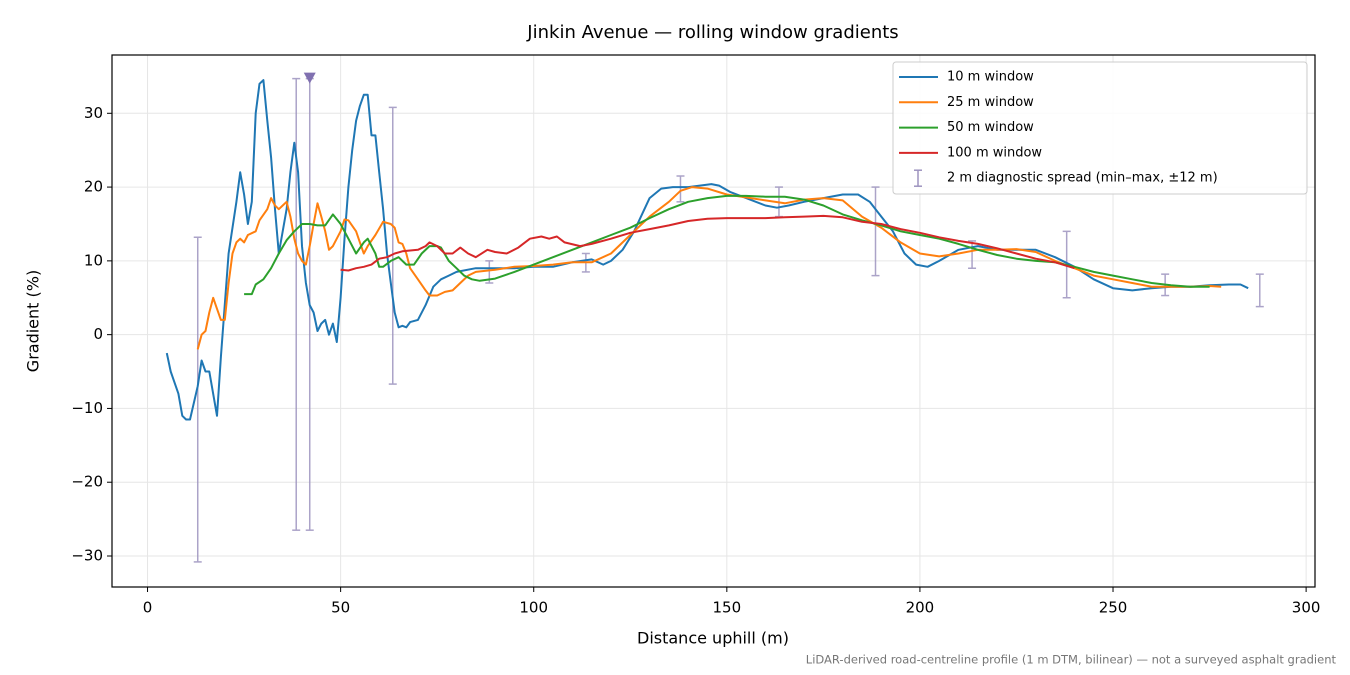 The height and width of the screenshot is (675, 1350). Describe the element at coordinates (98, 334) in the screenshot. I see `y-tick-label: 0` at that location.